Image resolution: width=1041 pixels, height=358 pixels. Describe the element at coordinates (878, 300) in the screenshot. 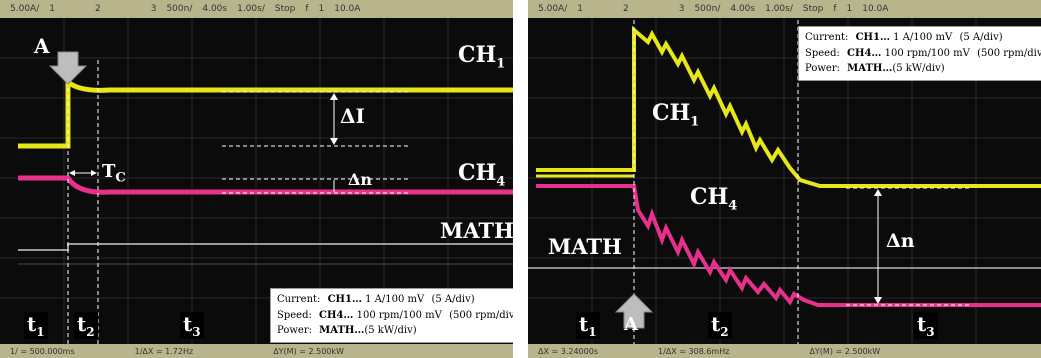

I see `right-delta-n-arrowhead-down` at that location.